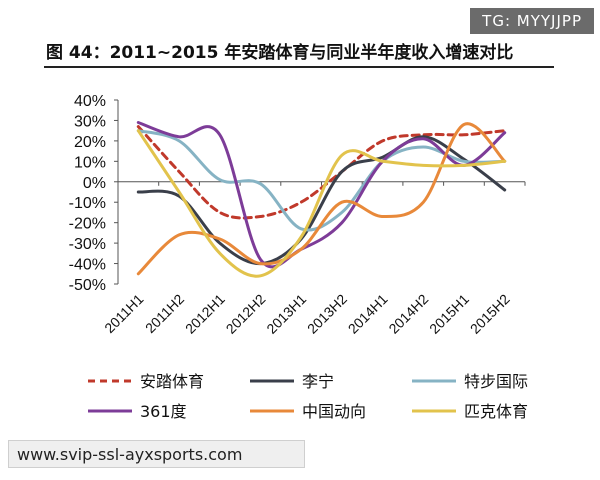  I want to click on x-tick-label: 2012H2, so click(246, 314).